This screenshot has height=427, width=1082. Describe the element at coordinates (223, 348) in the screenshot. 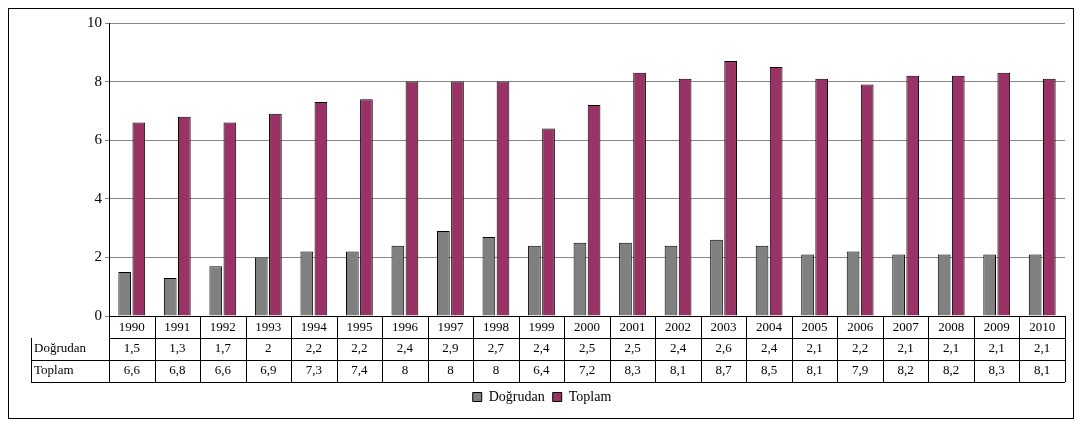

I see `data-label: 1,7` at that location.